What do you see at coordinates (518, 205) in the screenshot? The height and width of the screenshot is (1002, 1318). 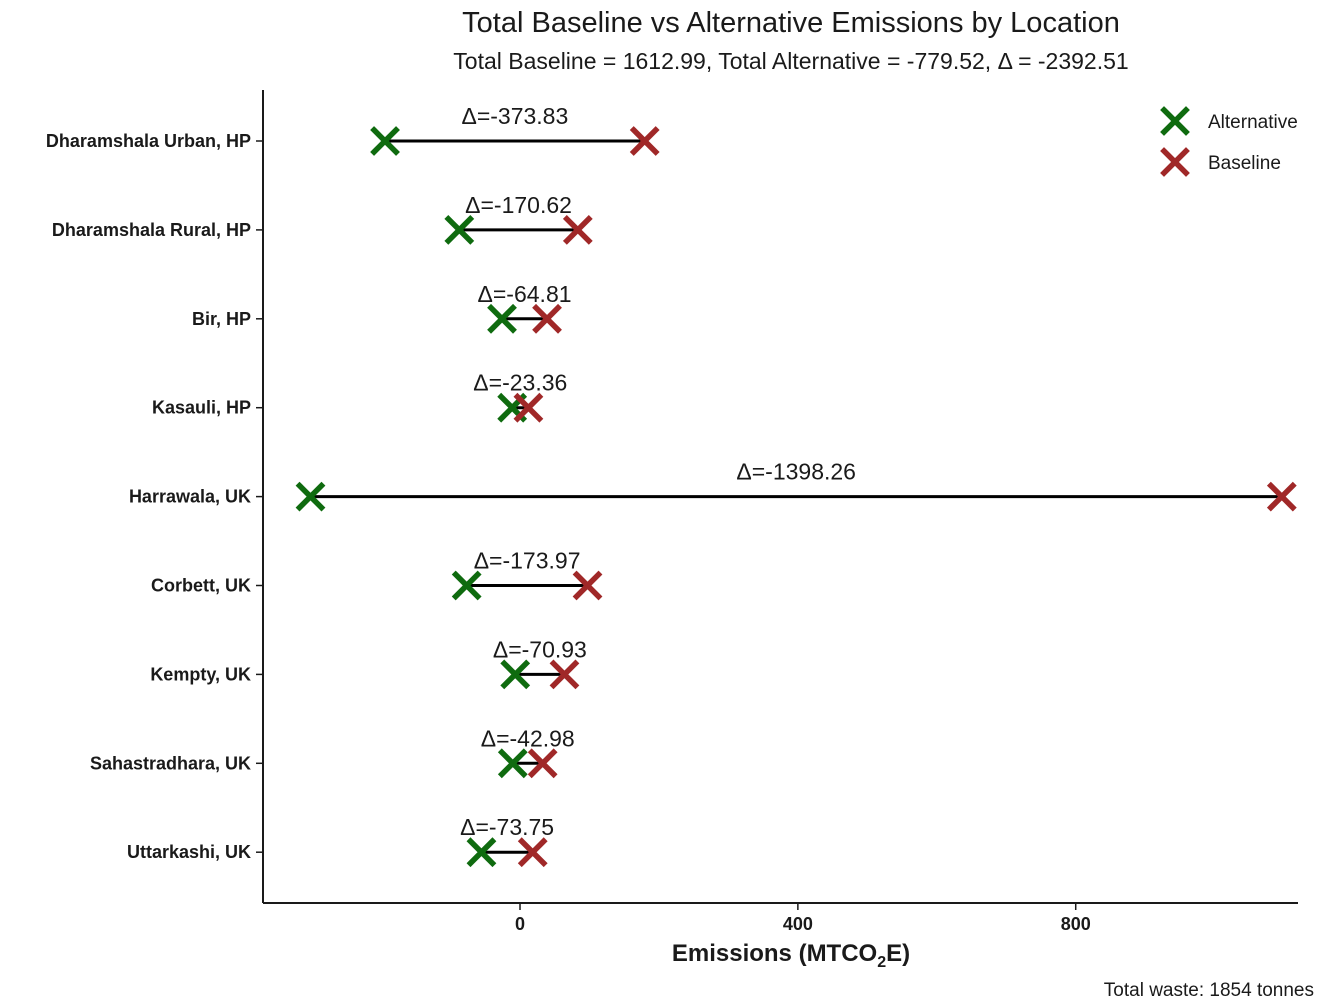 I see `delta-label: Δ=-170.62` at bounding box center [518, 205].